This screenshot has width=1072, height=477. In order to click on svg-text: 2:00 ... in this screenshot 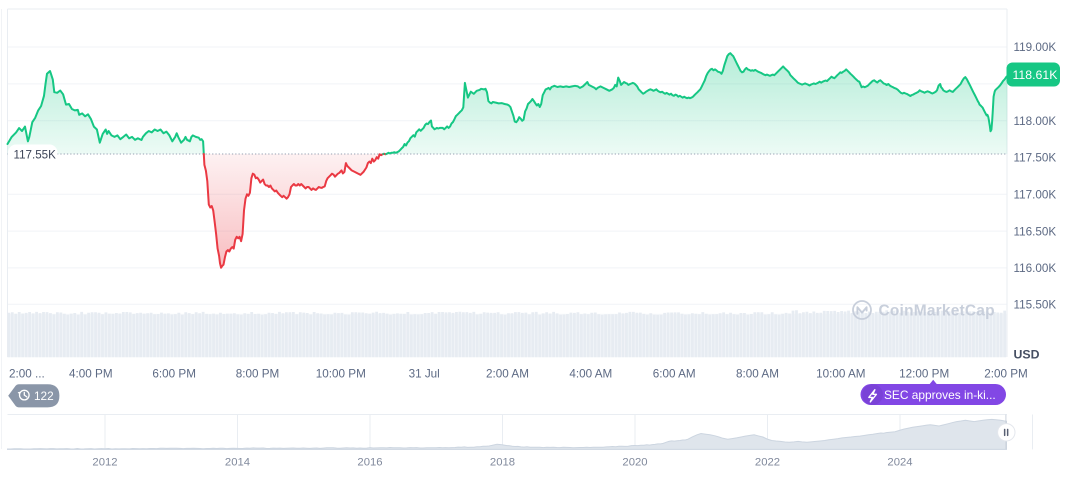, I will do `click(27, 374)`.